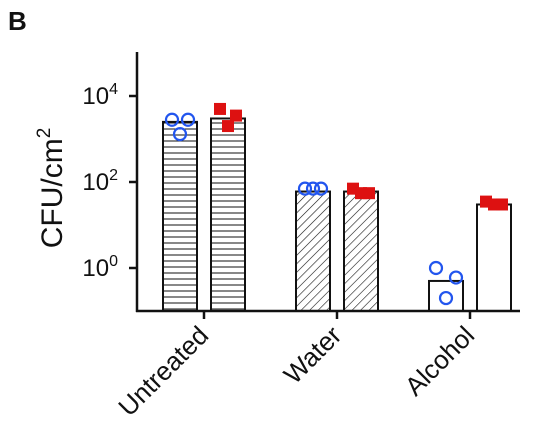 The width and height of the screenshot is (545, 433). I want to click on panel-label: B, so click(17, 21).